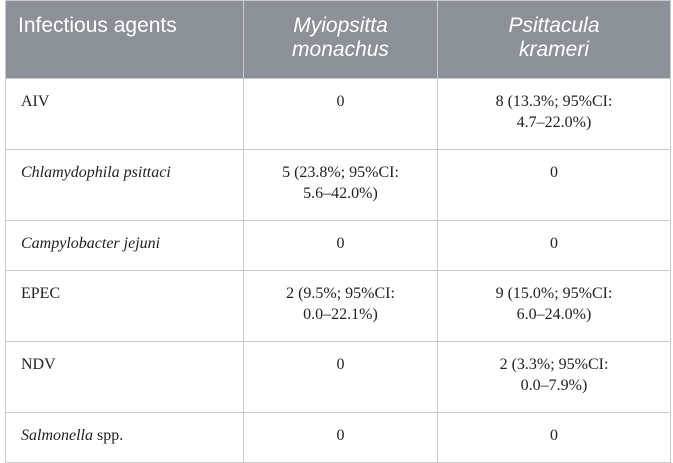 The image size is (673, 463). I want to click on value-line2: 4.7–22.0%), so click(554, 122).